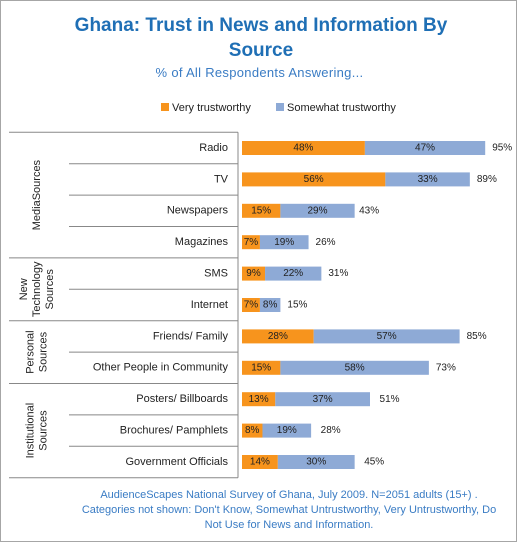 The height and width of the screenshot is (542, 517). Describe the element at coordinates (176, 462) in the screenshot. I see `category-label: Government Officials` at that location.